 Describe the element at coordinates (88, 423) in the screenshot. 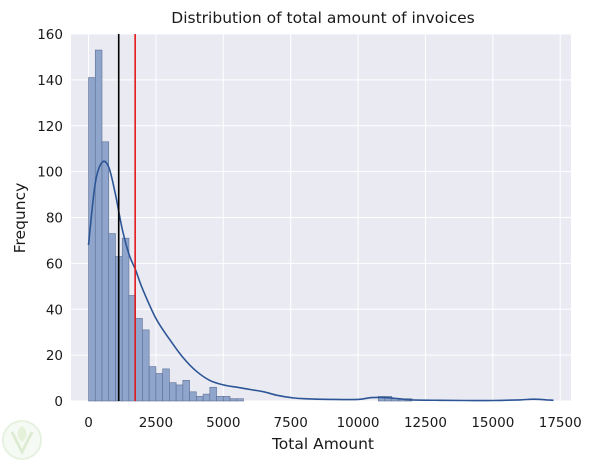

I see `x-tick-label: 0` at that location.